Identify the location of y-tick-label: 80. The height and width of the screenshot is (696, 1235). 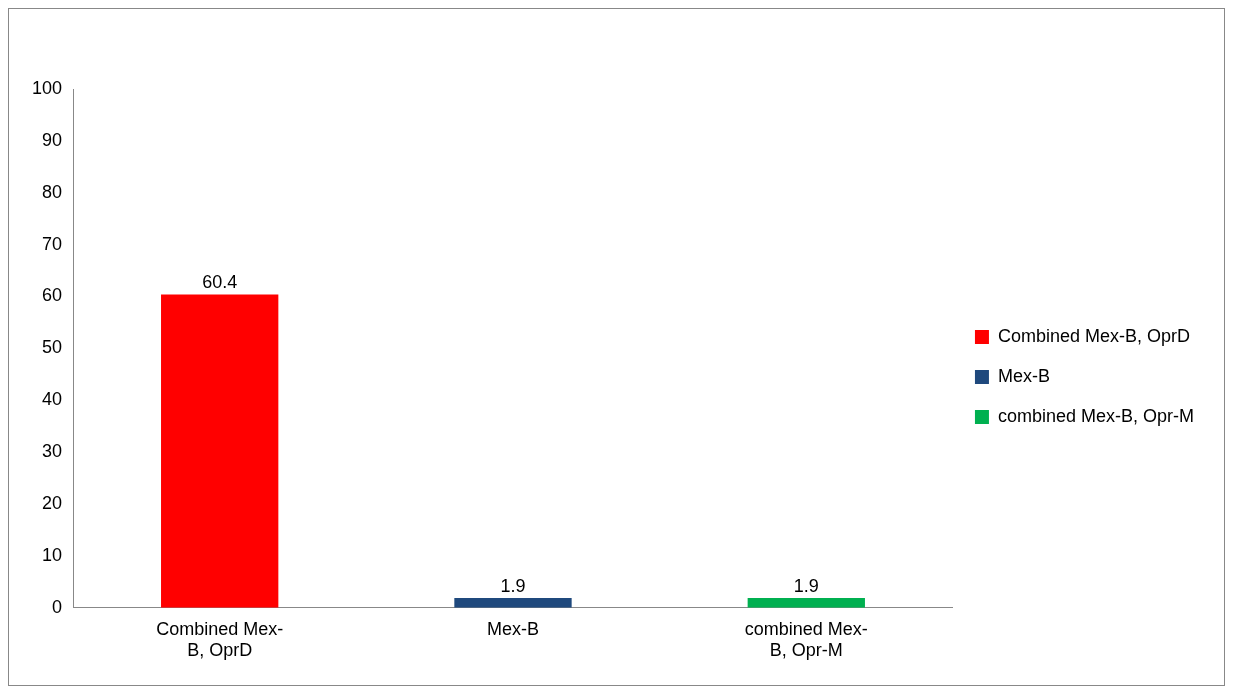
(52, 191).